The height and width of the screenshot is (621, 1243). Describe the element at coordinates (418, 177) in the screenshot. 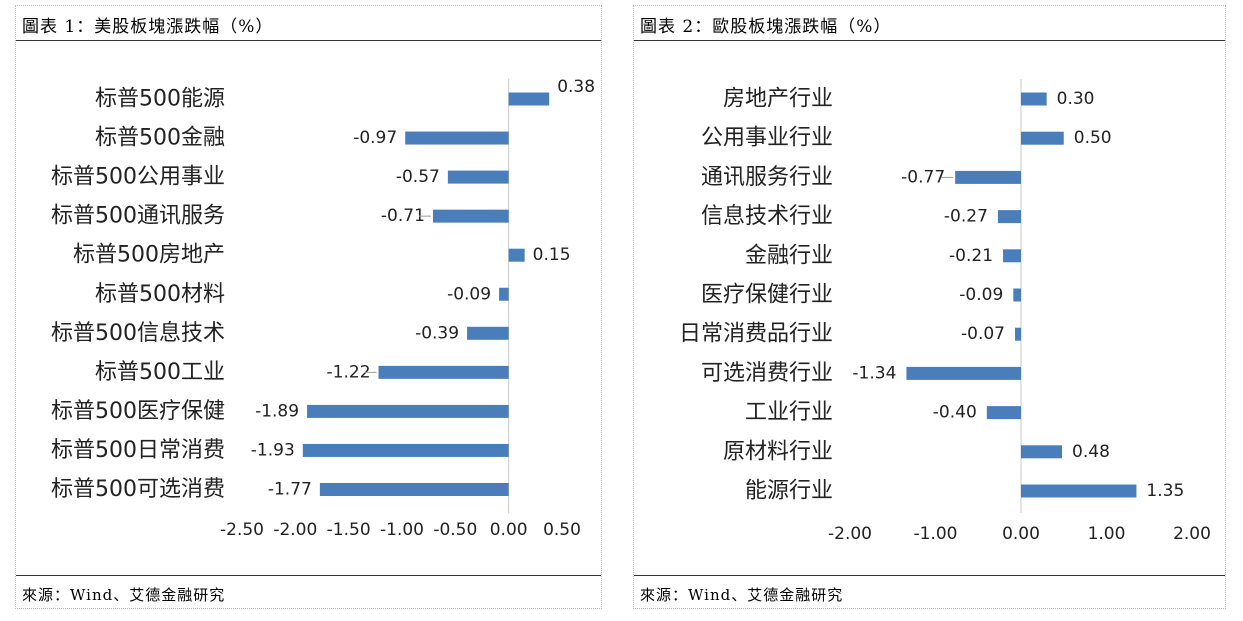

I see `value-label: -0.57` at that location.